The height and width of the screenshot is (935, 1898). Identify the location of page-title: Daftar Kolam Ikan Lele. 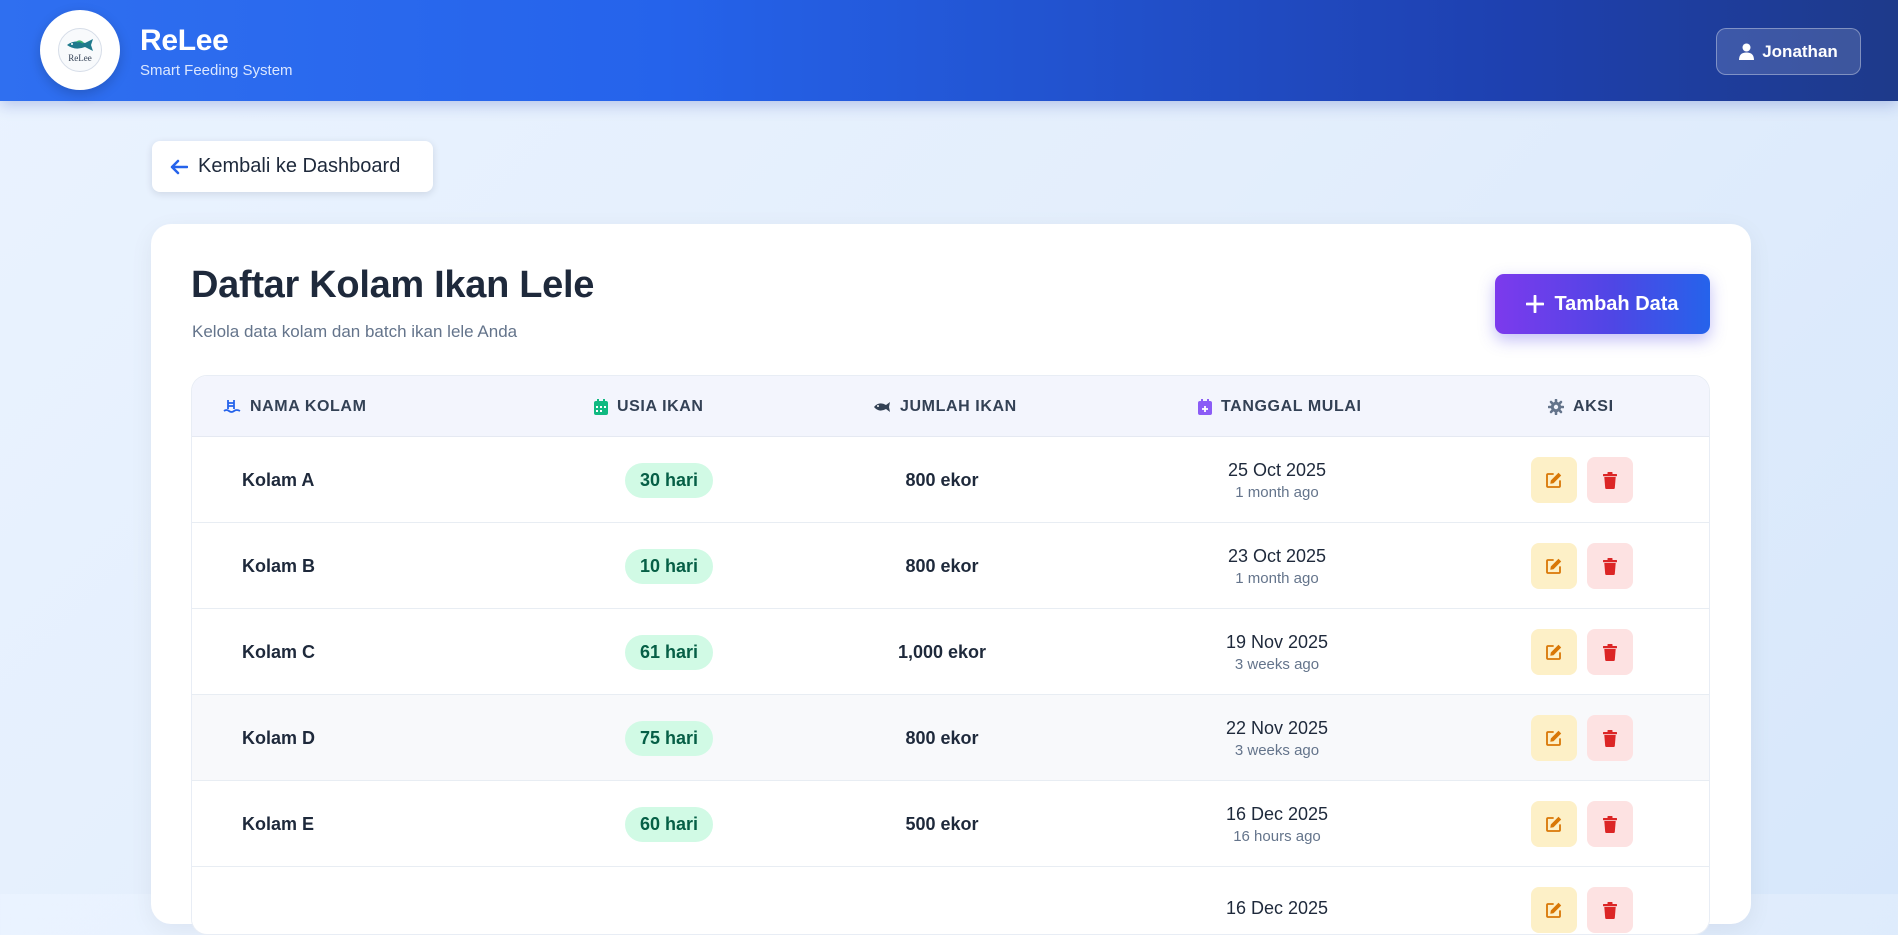
(393, 285).